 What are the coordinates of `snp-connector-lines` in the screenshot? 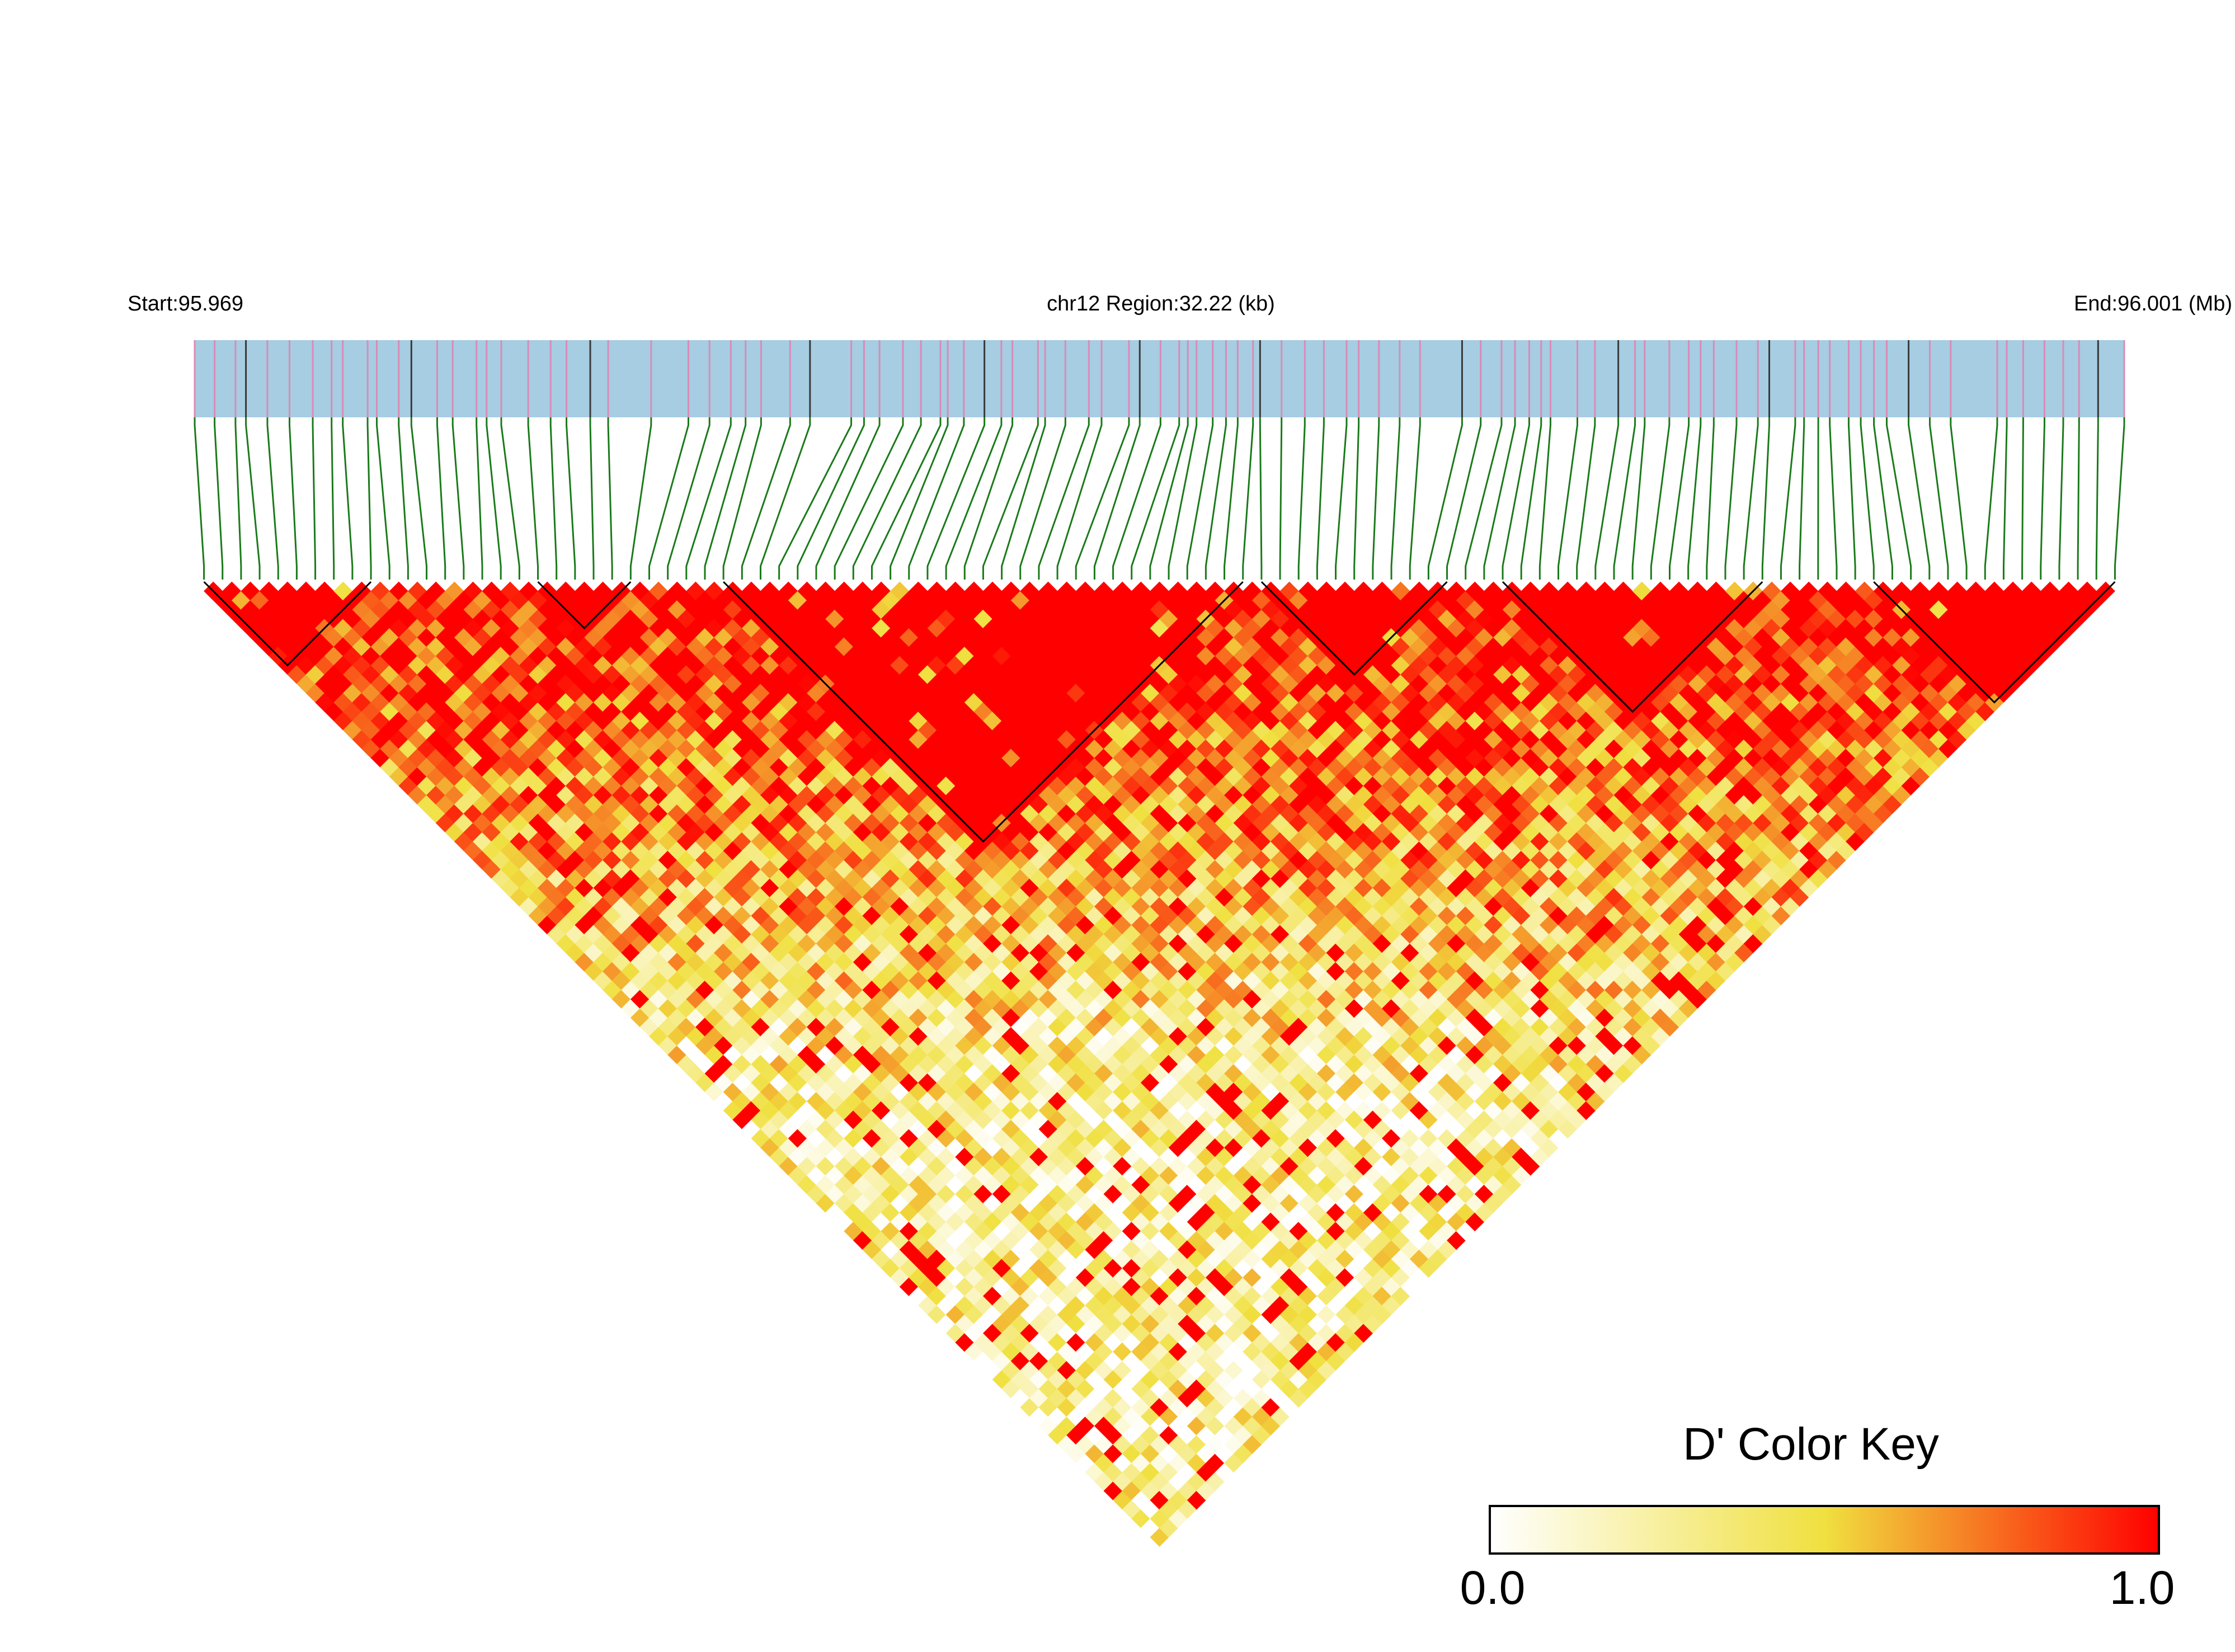 It's located at (1159, 499).